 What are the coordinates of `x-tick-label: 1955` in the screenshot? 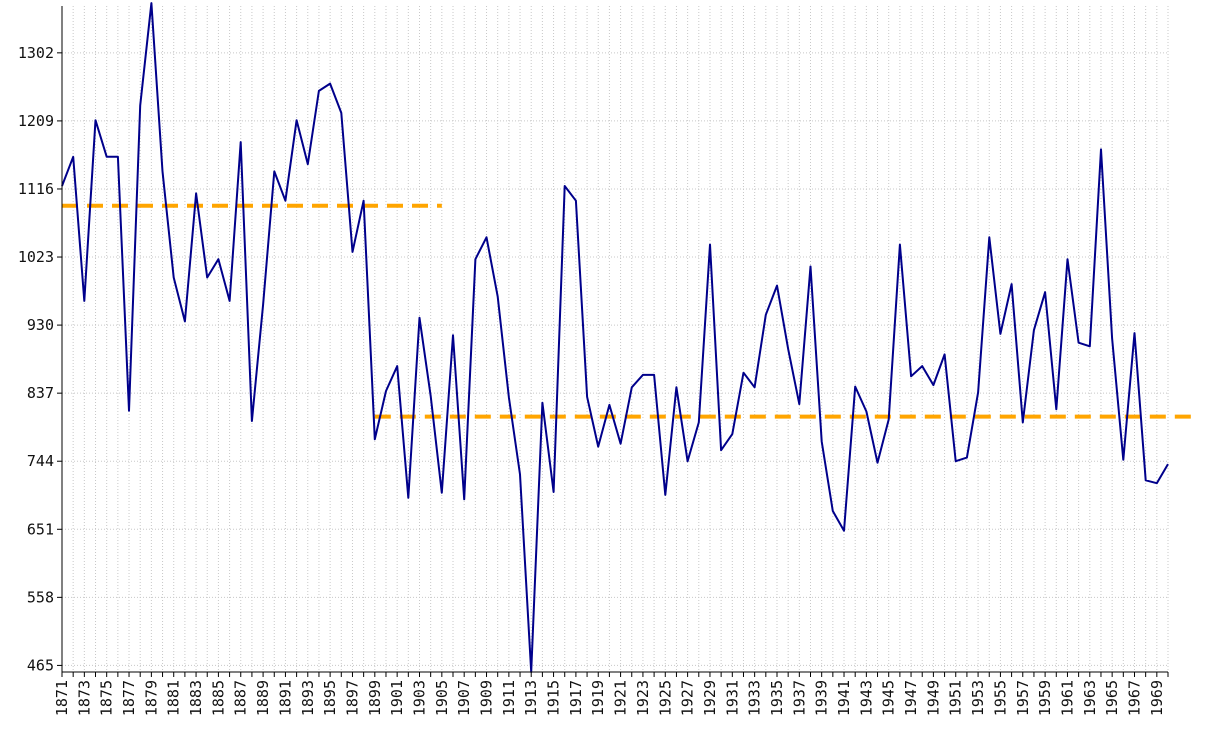 It's located at (1000, 698).